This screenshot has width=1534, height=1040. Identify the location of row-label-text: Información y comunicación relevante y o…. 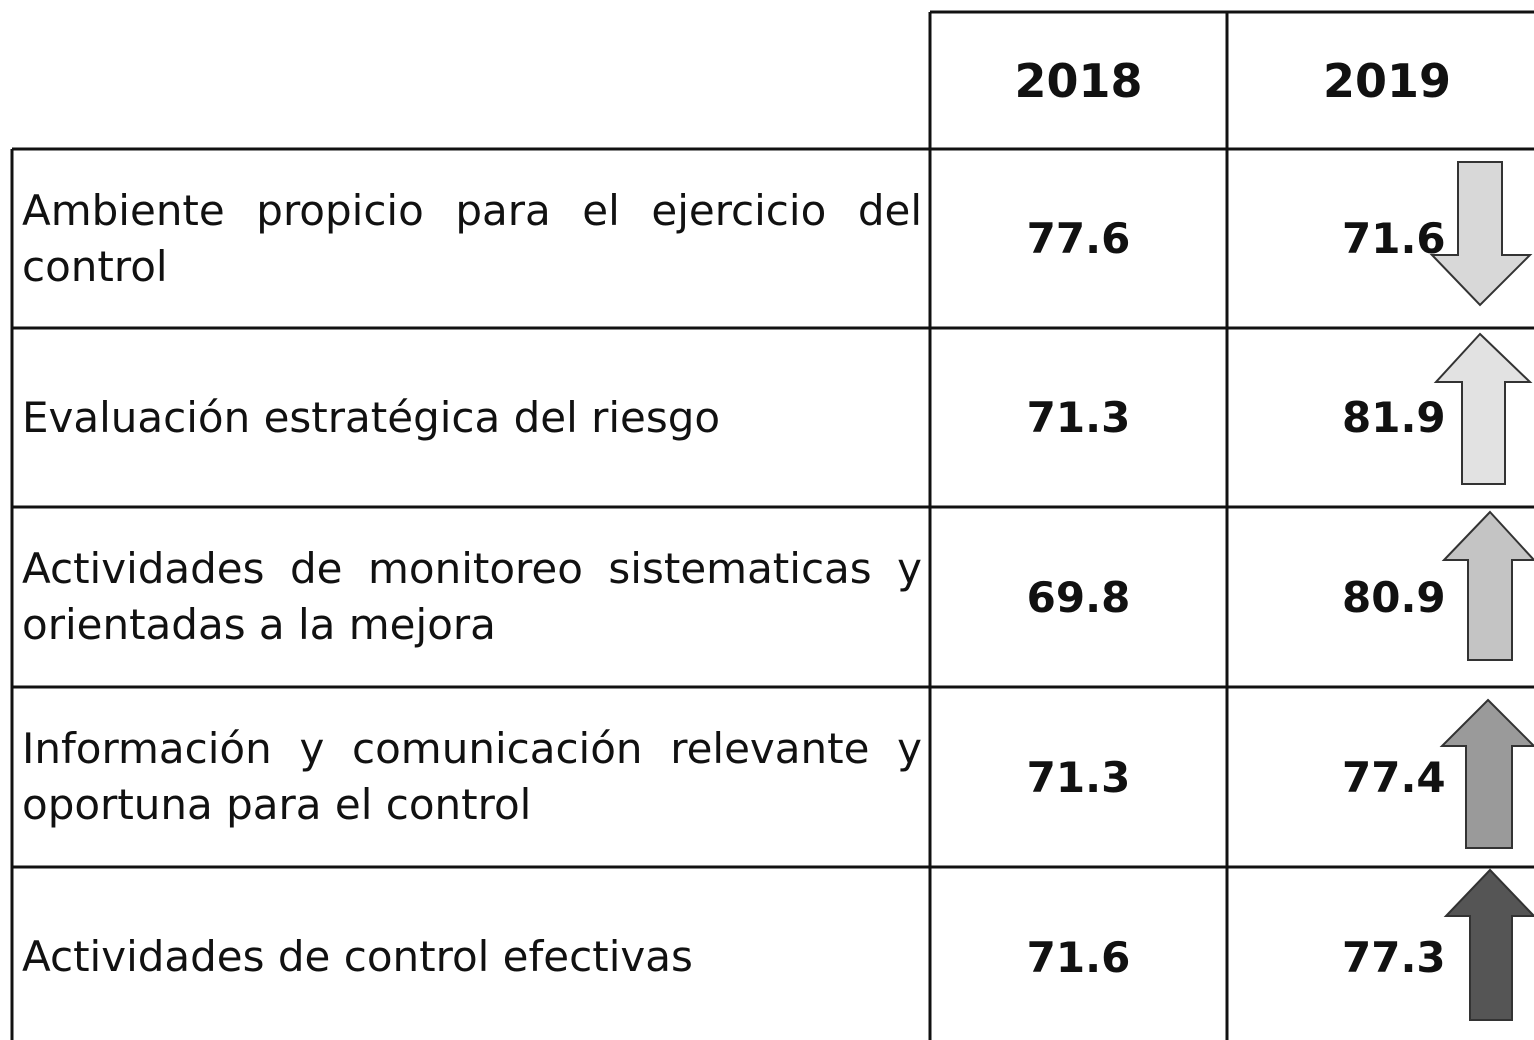
(472, 776).